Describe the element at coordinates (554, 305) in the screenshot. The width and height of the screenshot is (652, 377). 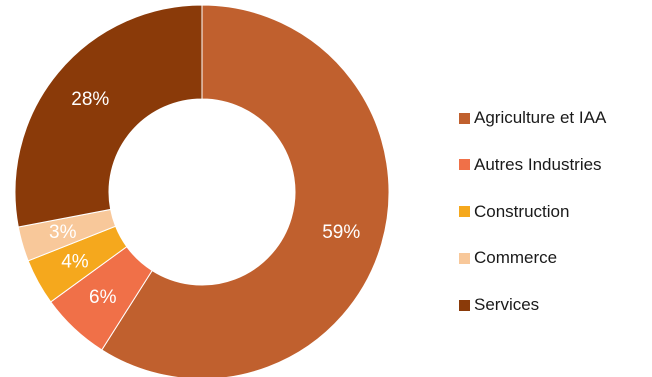
I see `legend-item-services: Services` at that location.